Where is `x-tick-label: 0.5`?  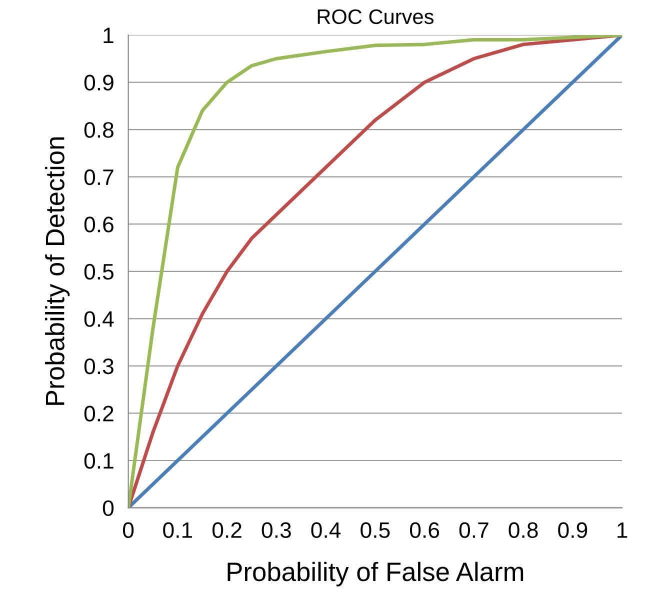 x-tick-label: 0.5 is located at coordinates (375, 530).